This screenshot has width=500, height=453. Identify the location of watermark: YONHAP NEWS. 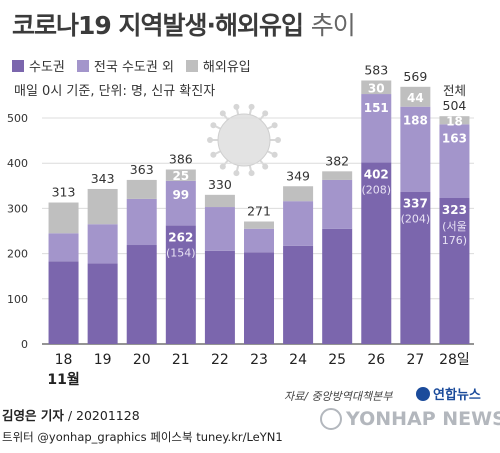
(410, 419).